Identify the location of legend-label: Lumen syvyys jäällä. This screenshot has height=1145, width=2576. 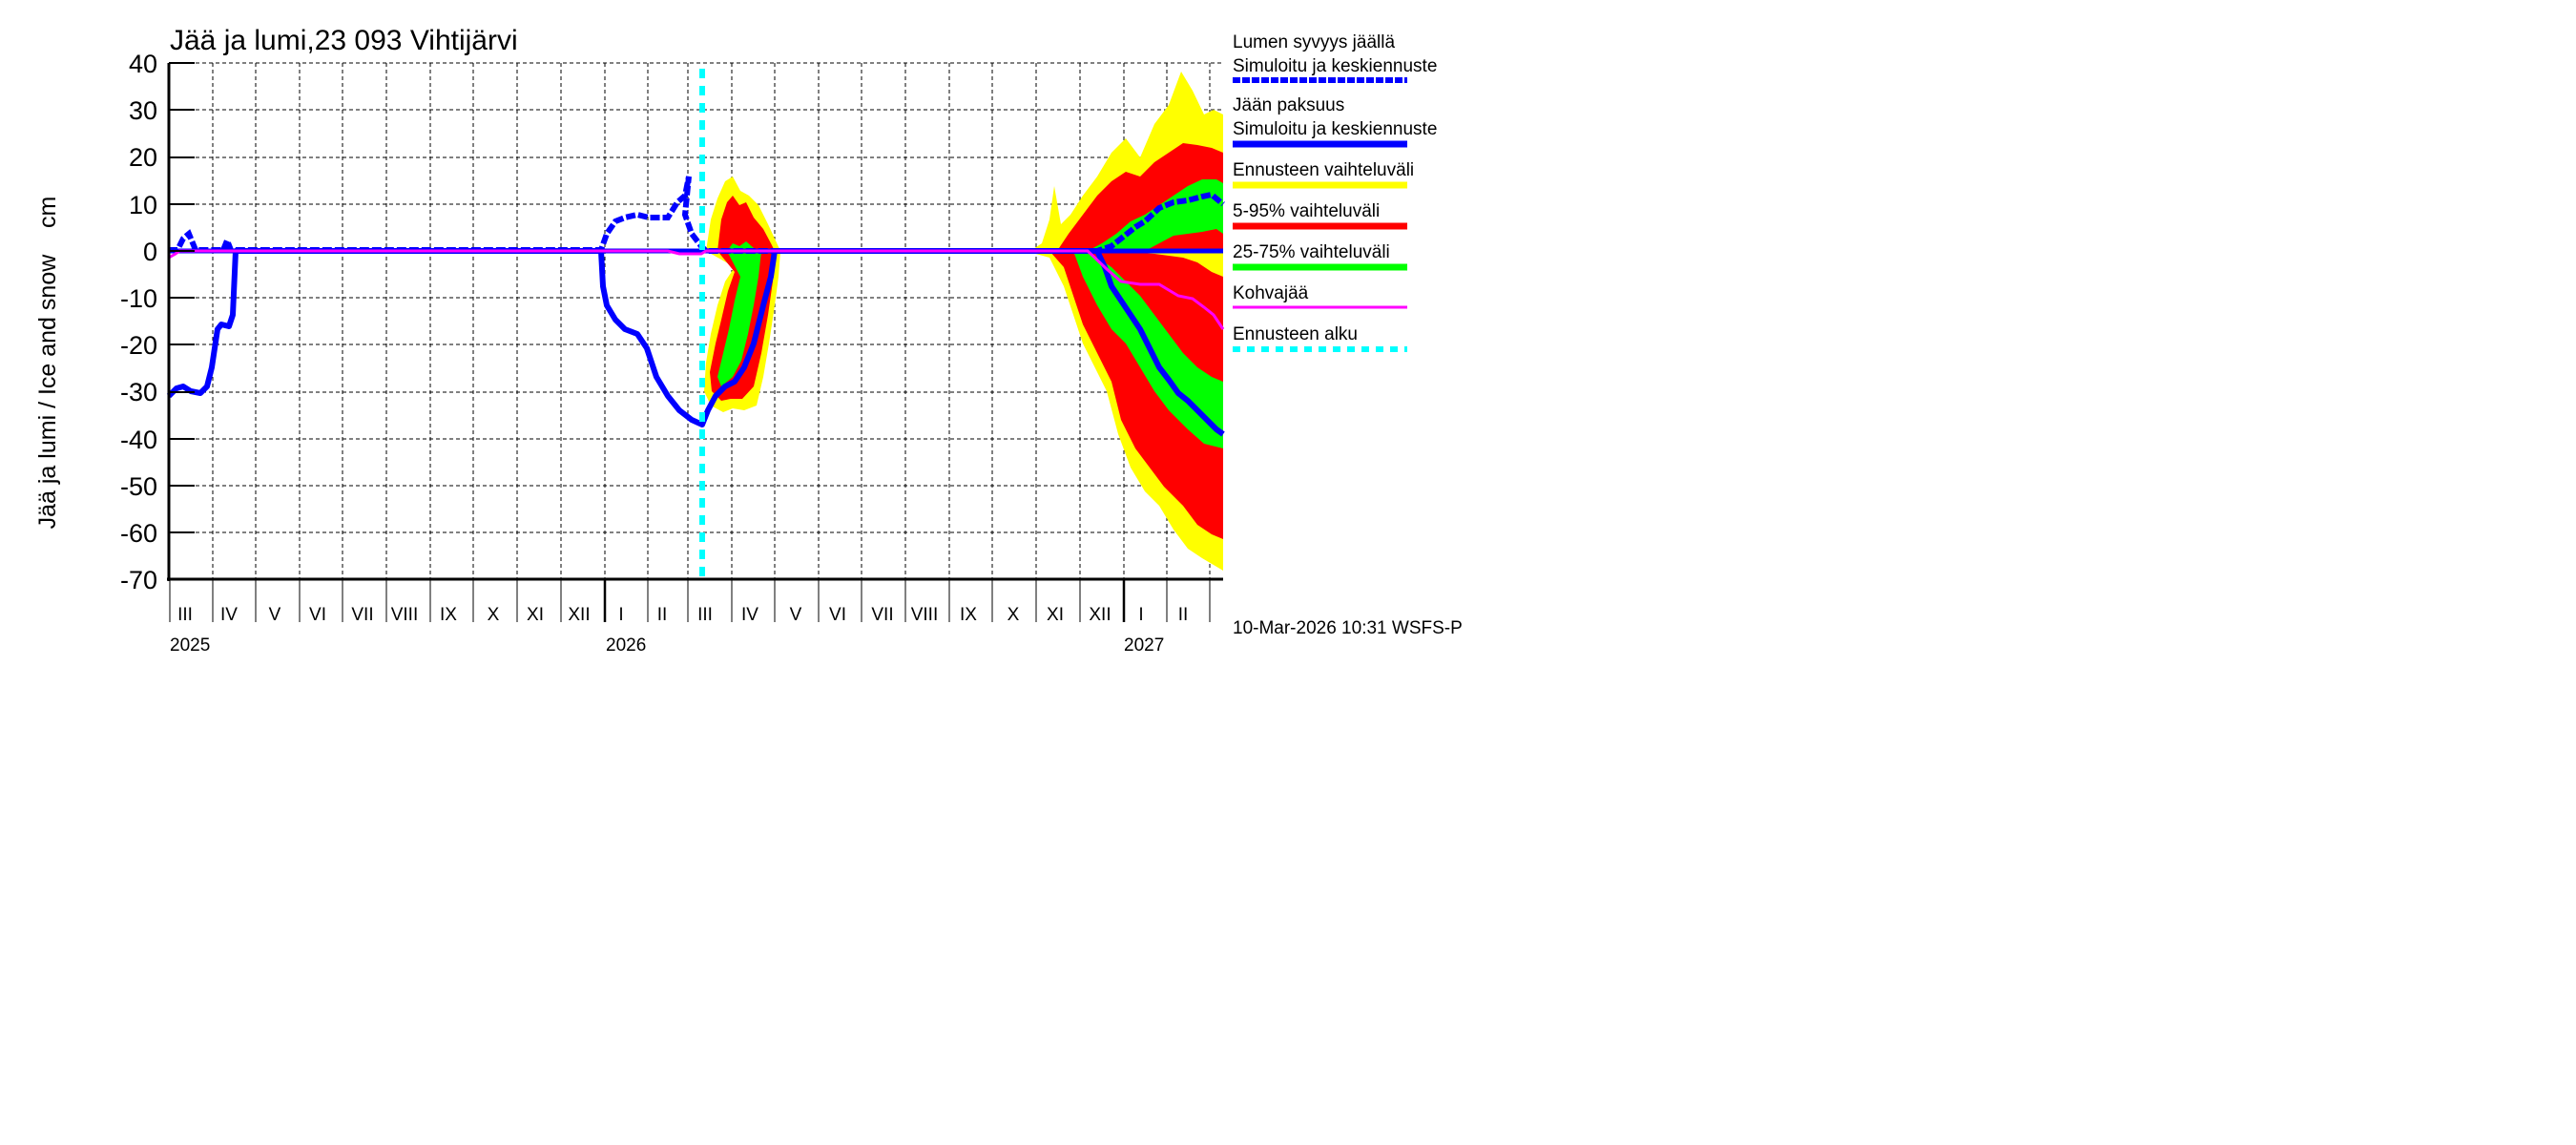
(1314, 42).